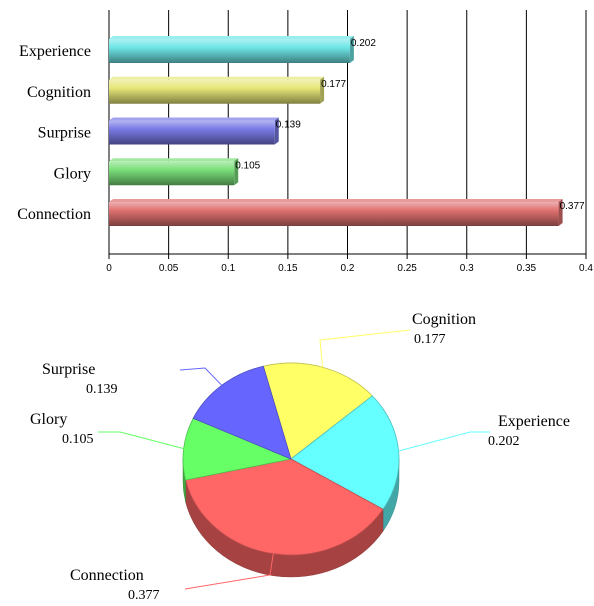 This screenshot has width=594, height=606. I want to click on pie-slice-label: Surprise, so click(68, 369).